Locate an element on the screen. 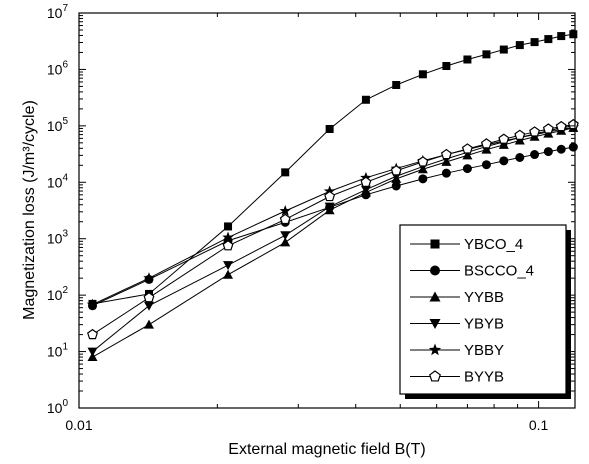 The height and width of the screenshot is (464, 589). y-tick-exponent: 3 is located at coordinates (65, 234).